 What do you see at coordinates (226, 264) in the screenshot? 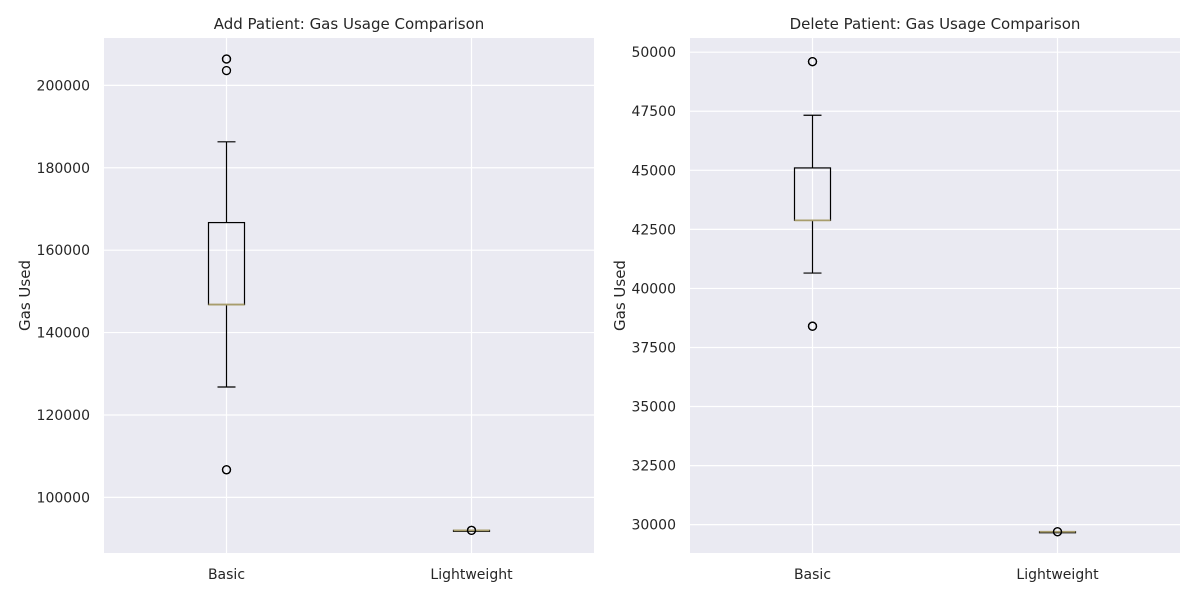
I see `add-patient-basic-boxplot` at bounding box center [226, 264].